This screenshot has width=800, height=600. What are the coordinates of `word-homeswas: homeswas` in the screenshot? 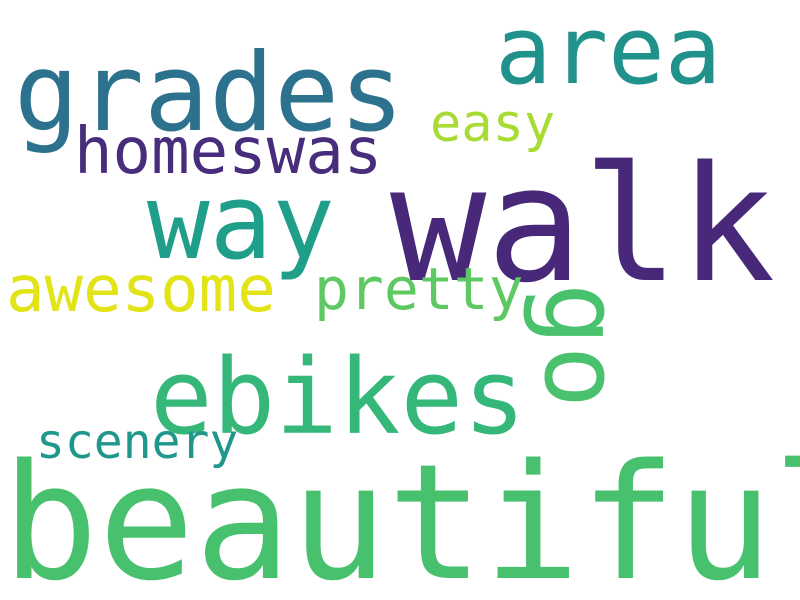 It's located at (228, 152).